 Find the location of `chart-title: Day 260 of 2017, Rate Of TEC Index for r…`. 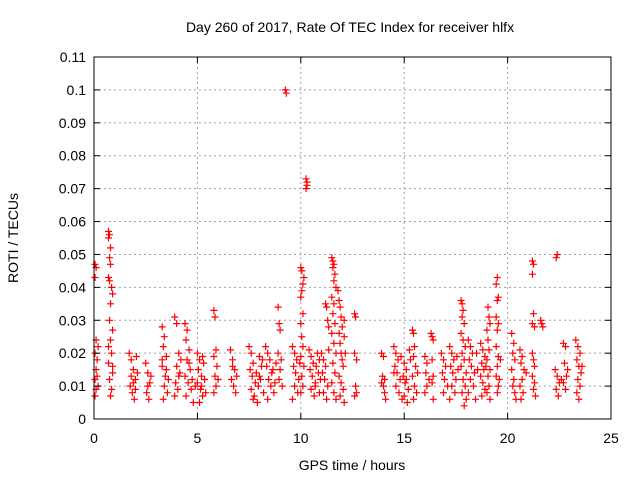

chart-title: Day 260 of 2017, Rate Of TEC Index for r… is located at coordinates (350, 27).